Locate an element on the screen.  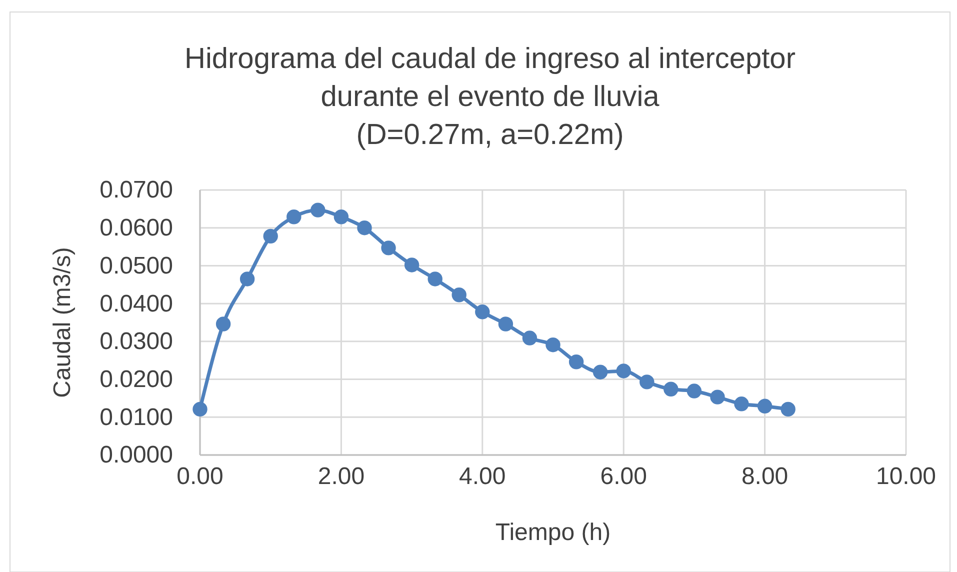
y-tick-label: 0.0700 is located at coordinates (136, 190).